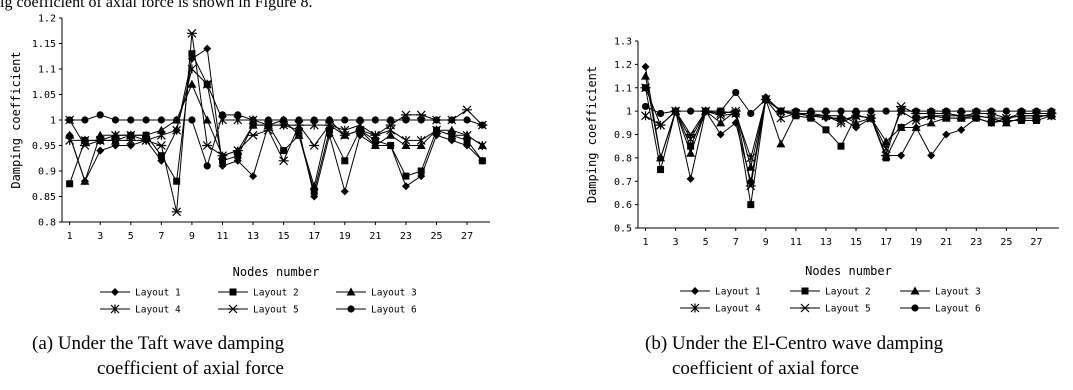 Image resolution: width=1073 pixels, height=390 pixels. Describe the element at coordinates (623, 158) in the screenshot. I see `y-tick-label: 0.8` at that location.